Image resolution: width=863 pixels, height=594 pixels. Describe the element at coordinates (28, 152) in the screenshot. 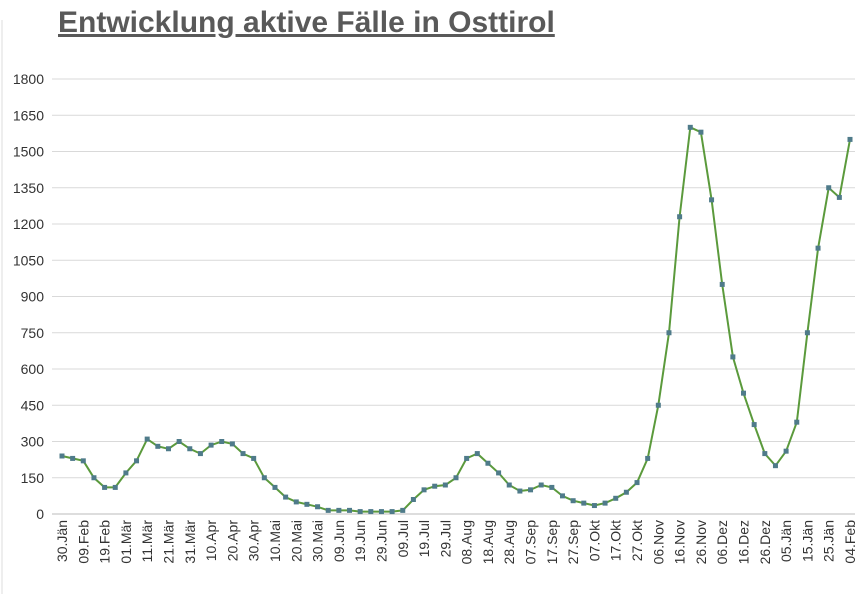

I see `y-tick-label: 1500` at that location.